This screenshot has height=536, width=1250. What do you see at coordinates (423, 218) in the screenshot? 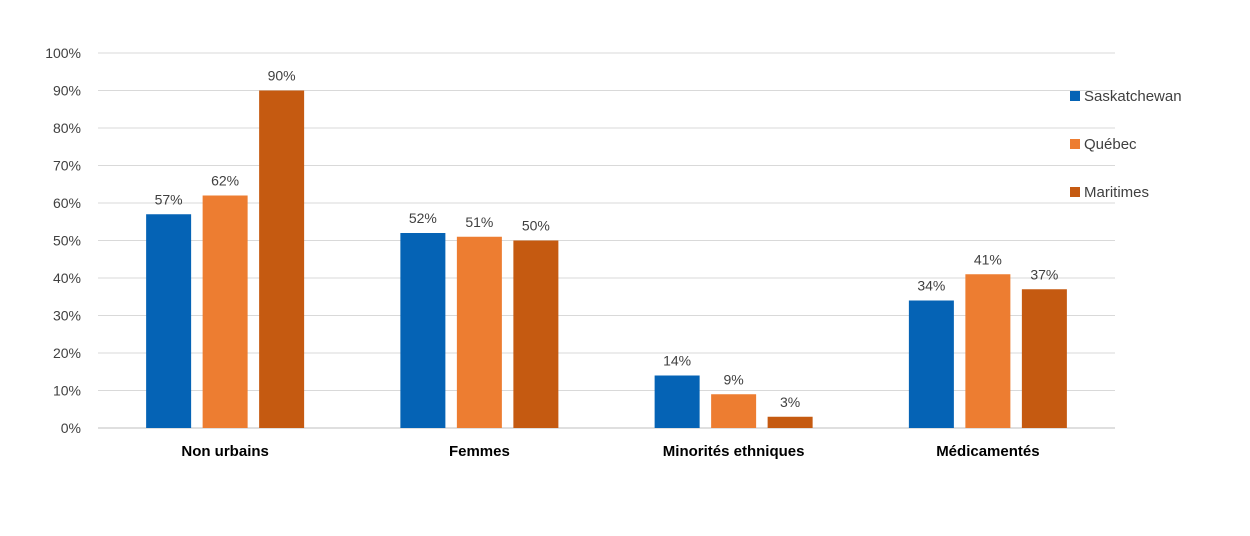
I see `data-label-saskatchewan-femmes: 52%` at bounding box center [423, 218].